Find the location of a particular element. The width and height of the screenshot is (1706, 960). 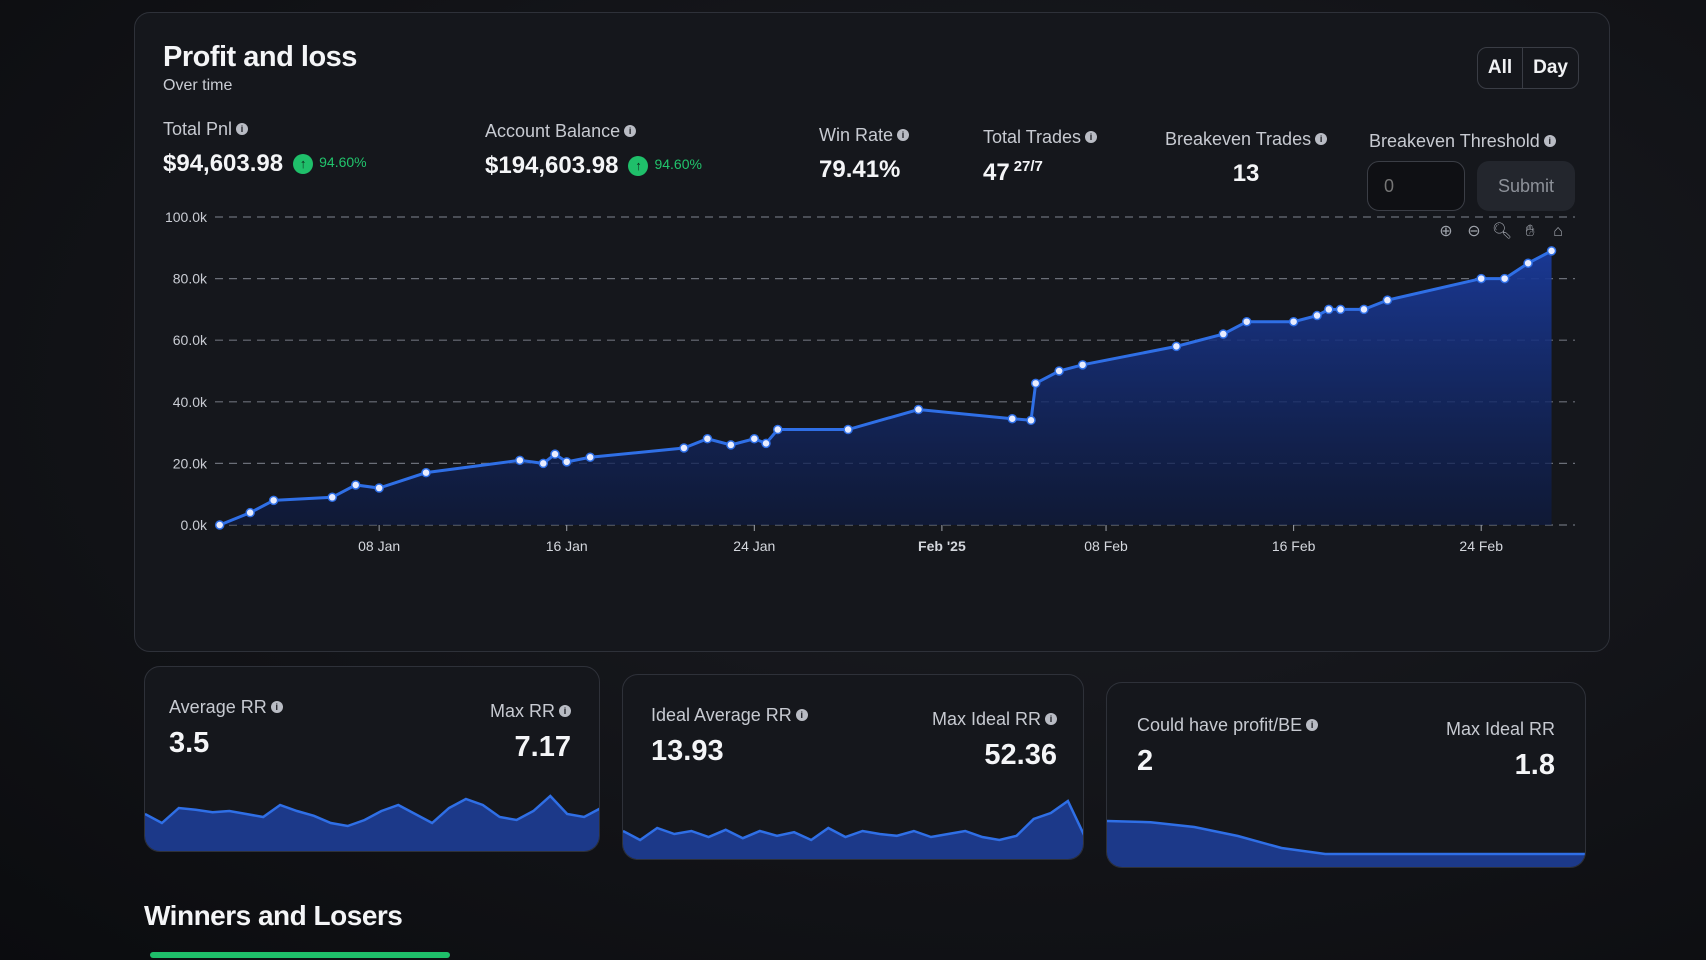

account-balance-value: $194,603.98 is located at coordinates (552, 165).